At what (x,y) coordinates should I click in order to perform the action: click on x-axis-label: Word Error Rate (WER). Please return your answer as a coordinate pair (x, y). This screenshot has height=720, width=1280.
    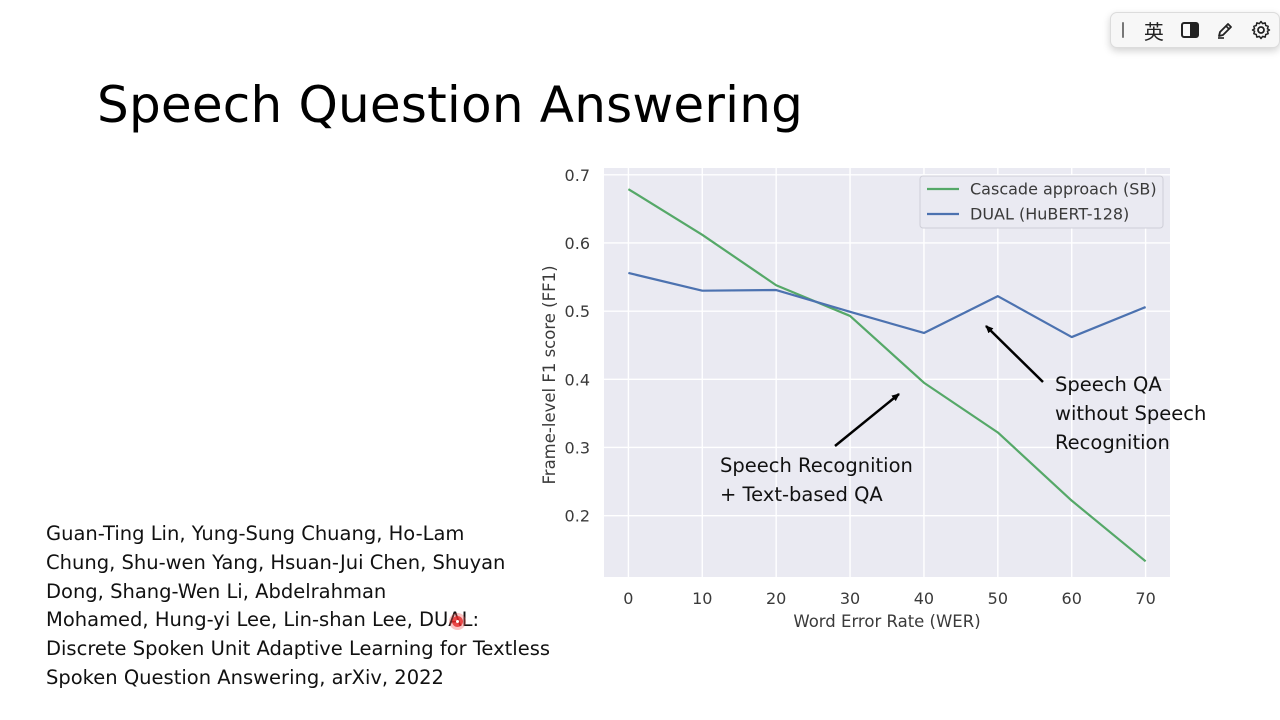
    Looking at the image, I should click on (886, 621).